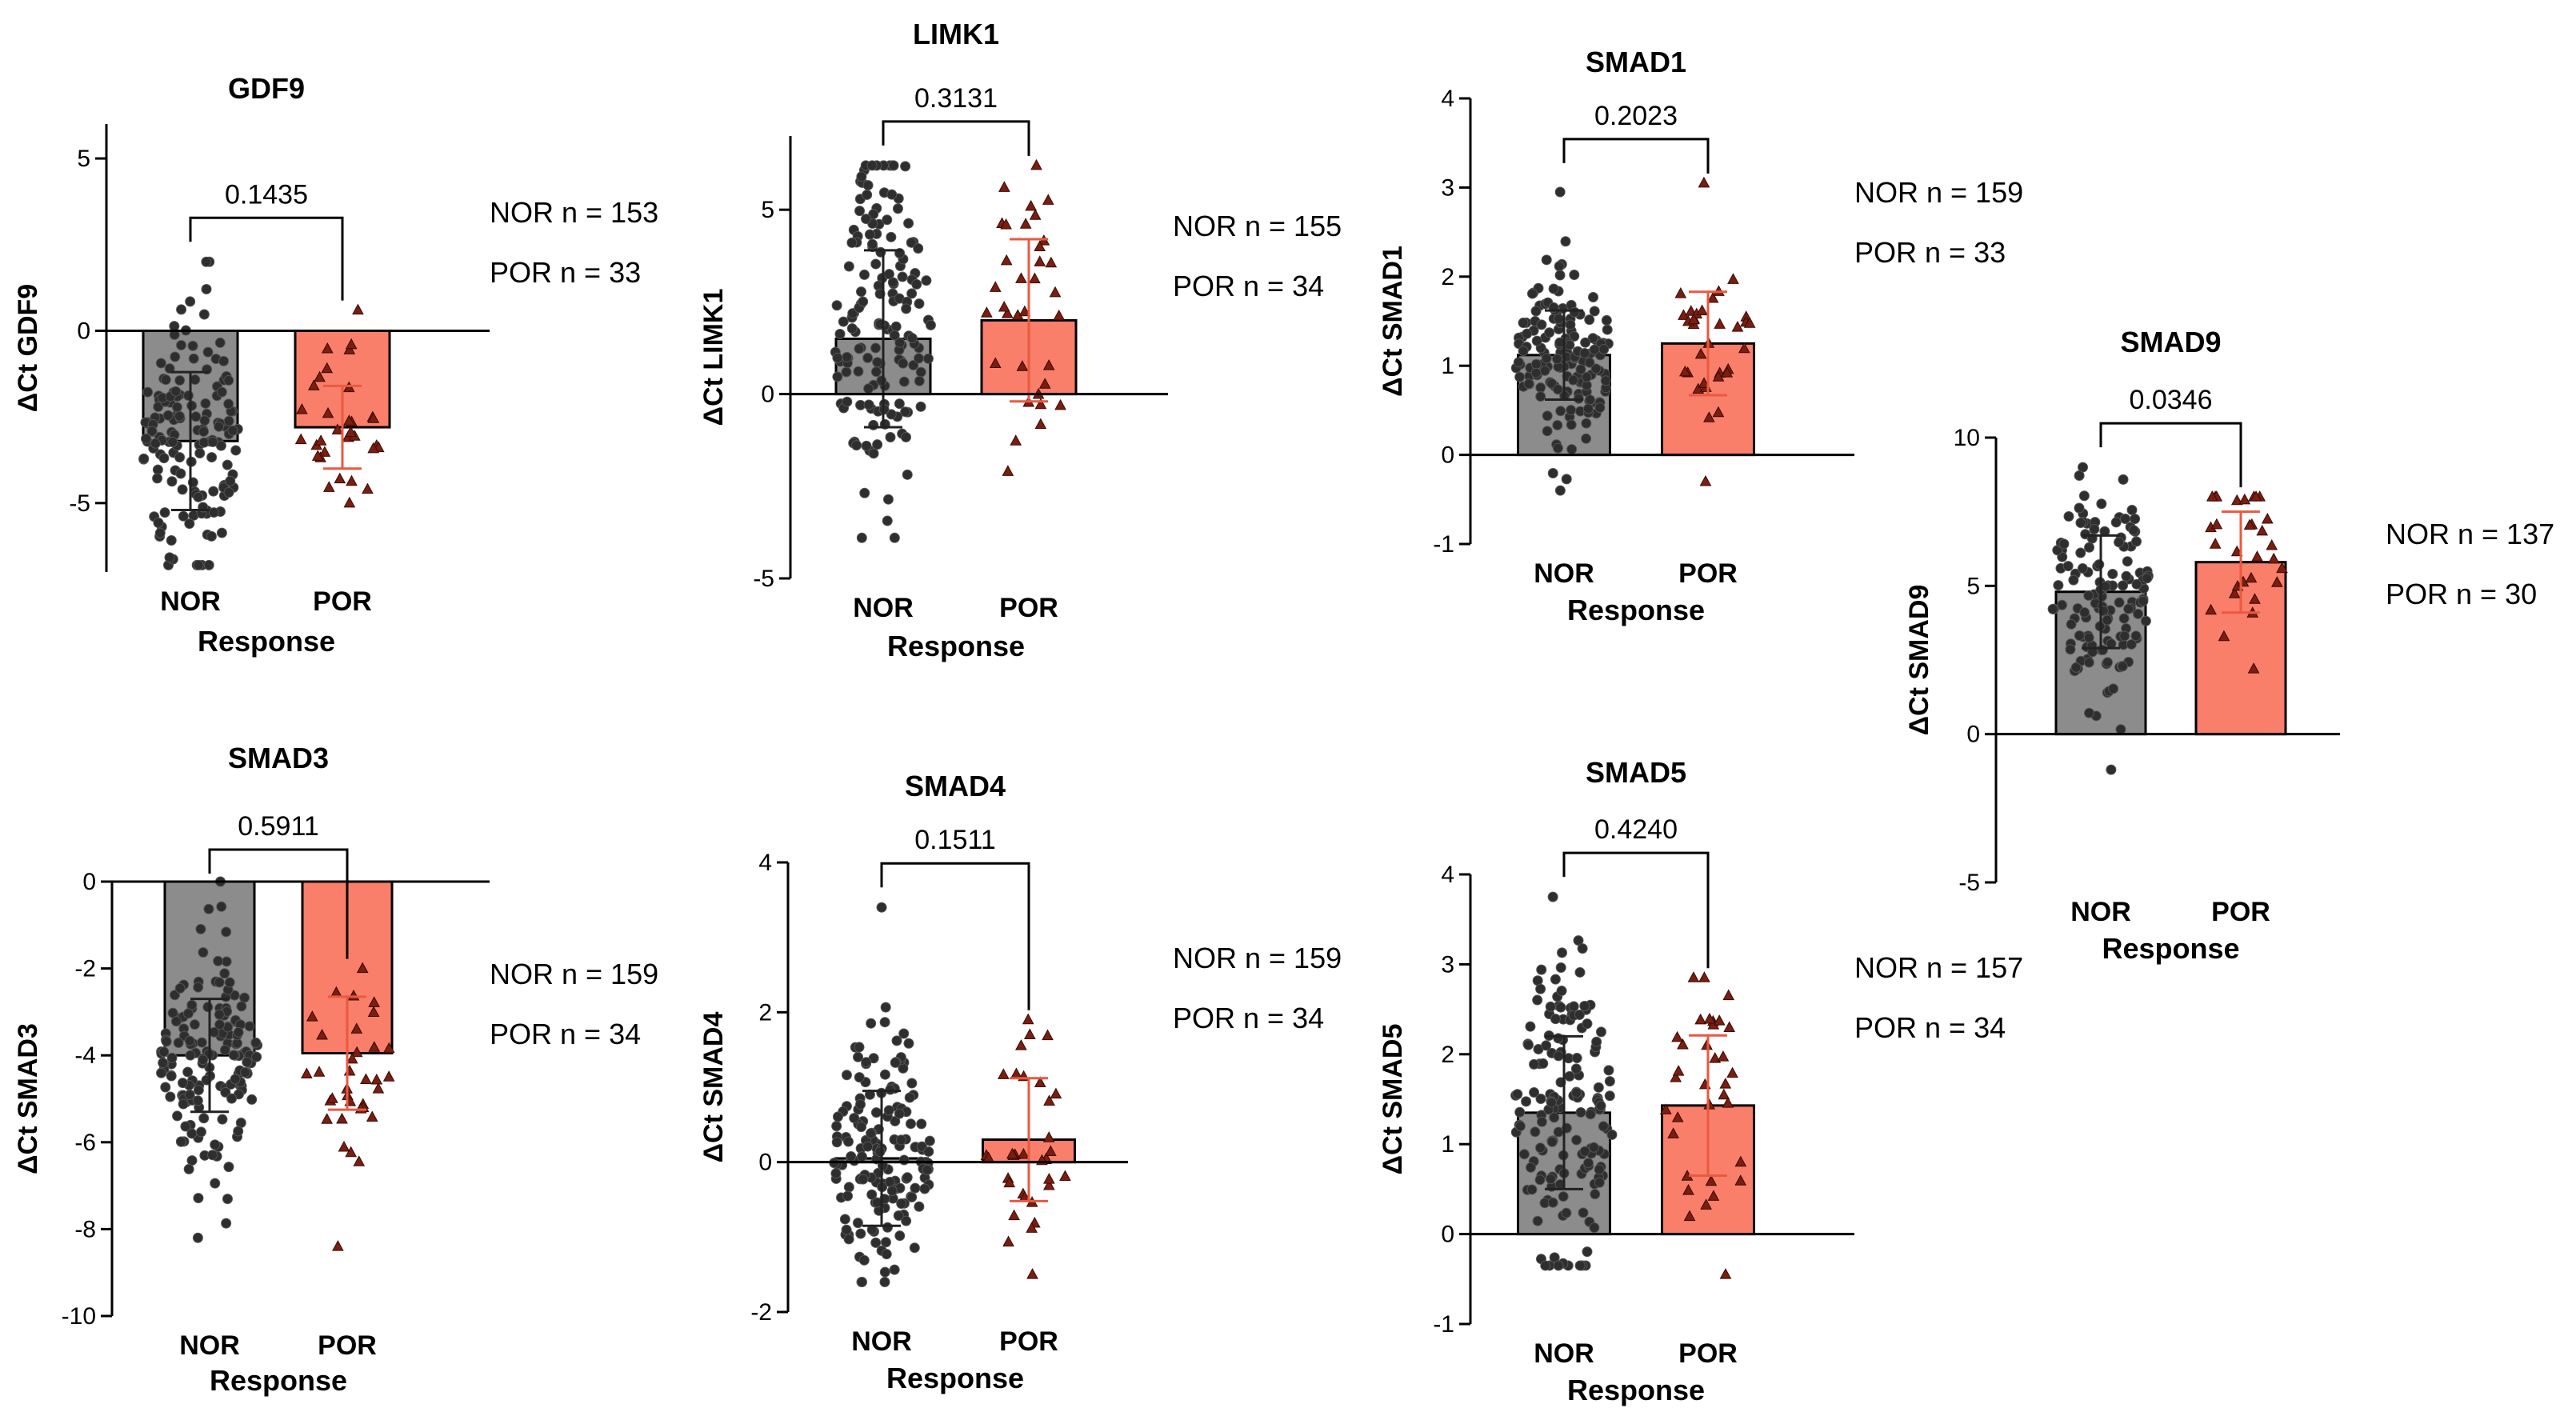  I want to click on y-tick-label: -10, so click(79, 1316).